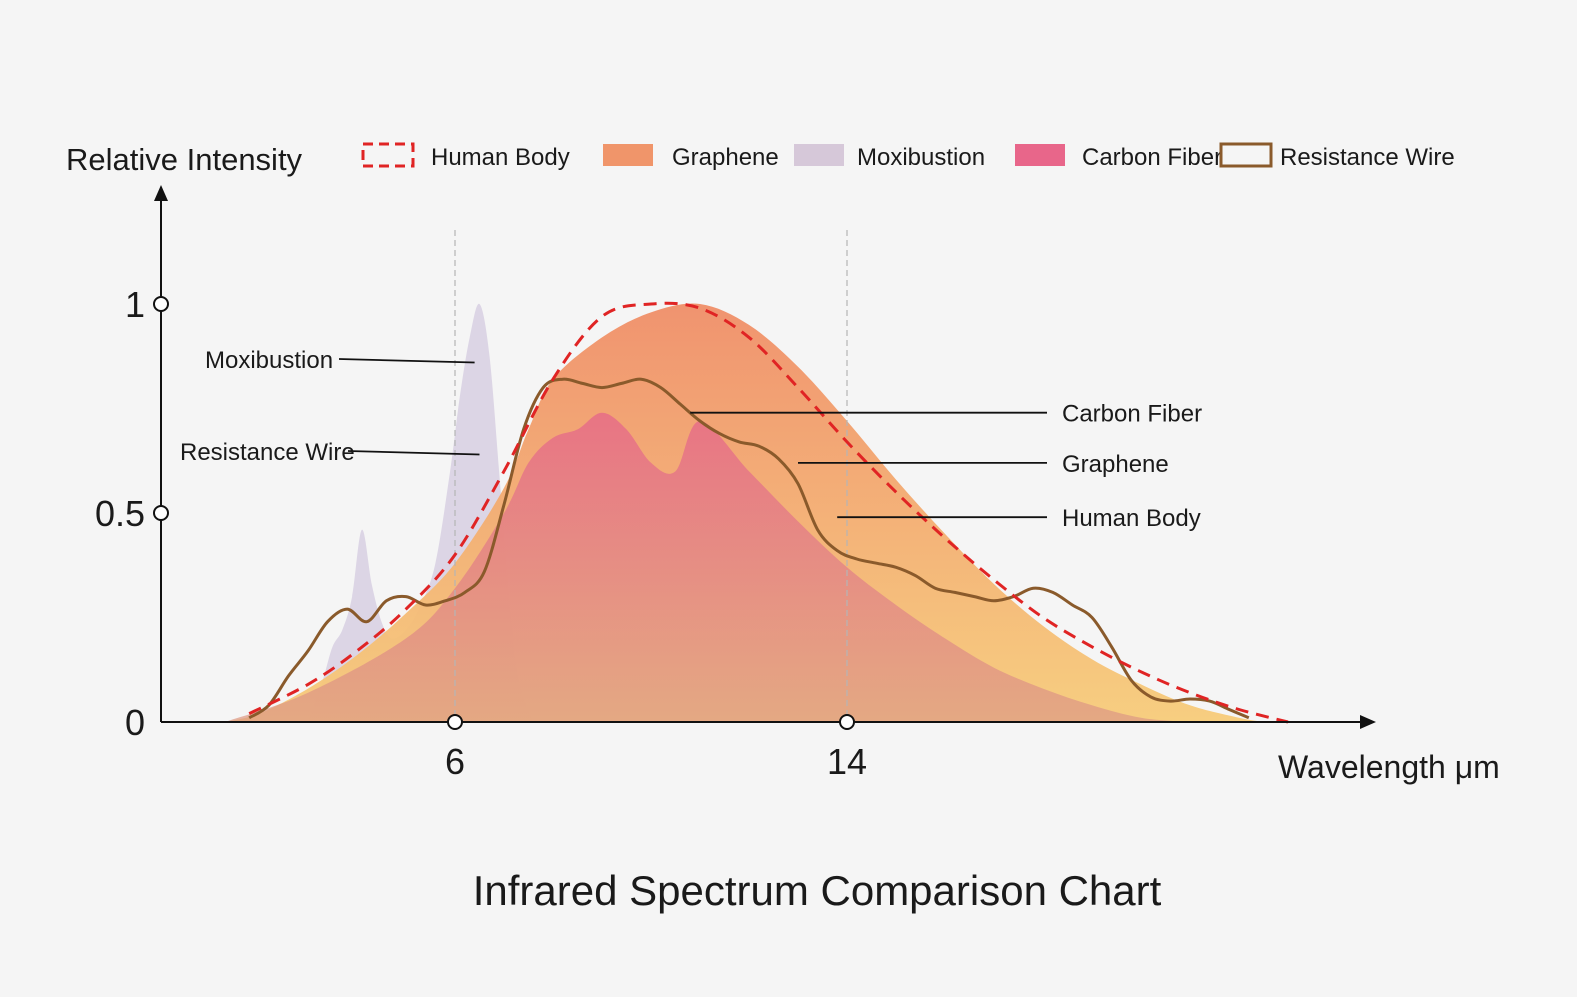 Image resolution: width=1577 pixels, height=997 pixels. Describe the element at coordinates (1115, 464) in the screenshot. I see `annotation-label-graphene: Graphene` at that location.